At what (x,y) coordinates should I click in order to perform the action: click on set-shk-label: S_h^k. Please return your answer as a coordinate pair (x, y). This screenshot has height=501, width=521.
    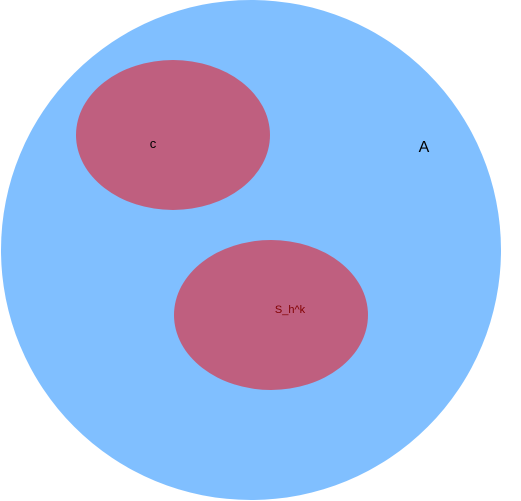
    Looking at the image, I should click on (290, 310).